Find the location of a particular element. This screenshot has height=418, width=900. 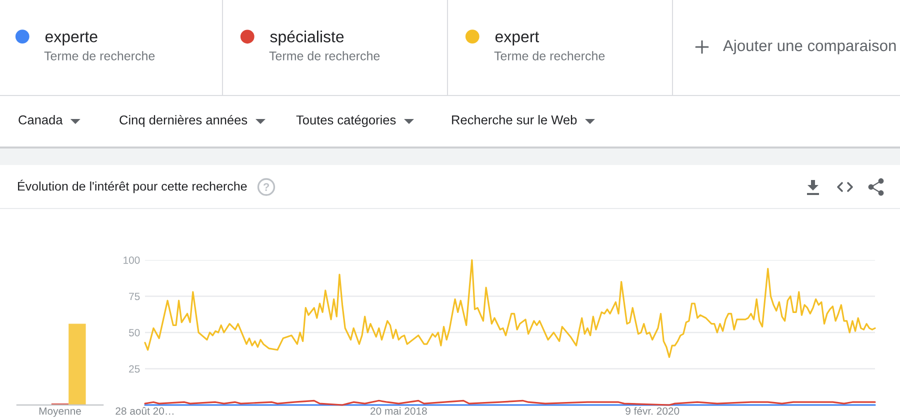

y-tick-label: 75 is located at coordinates (134, 296).